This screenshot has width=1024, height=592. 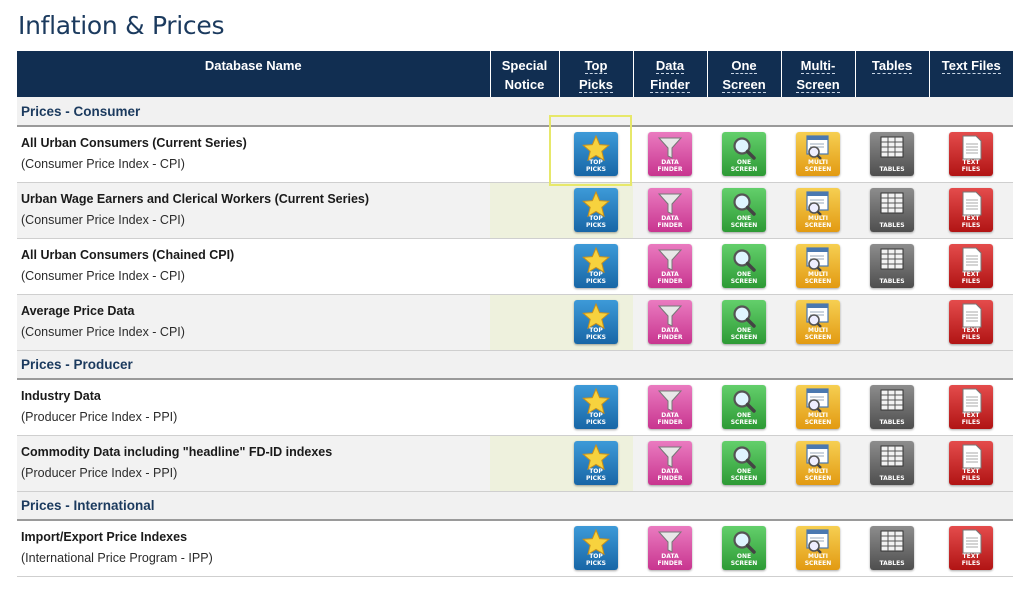 I want to click on section-header-consumer: Prices - Consumer, so click(x=515, y=112).